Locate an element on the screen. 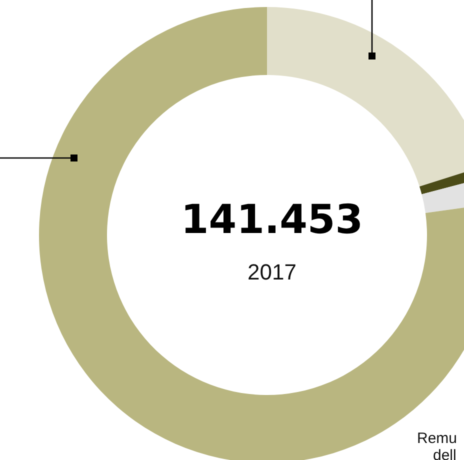 This screenshot has width=464, height=460. text: 141.453 is located at coordinates (272, 220).